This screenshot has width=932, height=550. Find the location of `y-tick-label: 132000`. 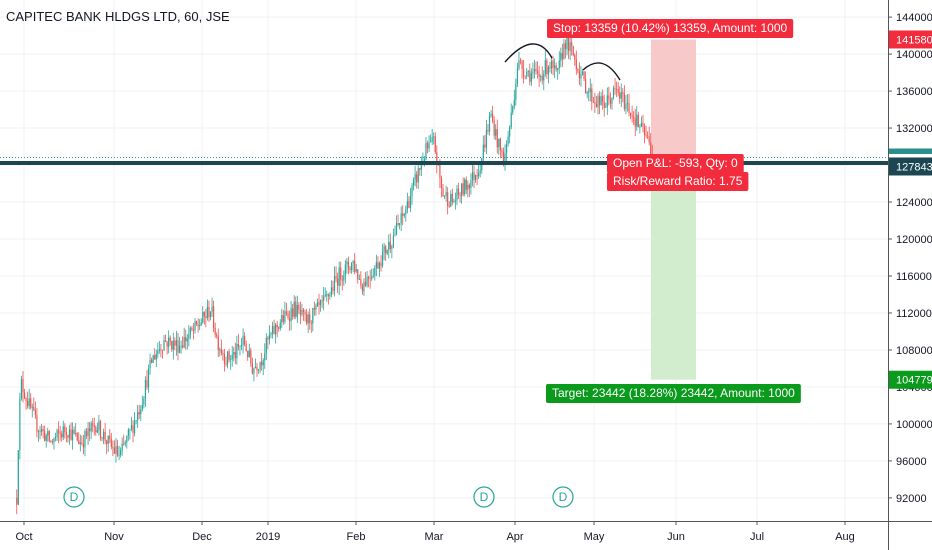

y-tick-label: 132000 is located at coordinates (914, 129).